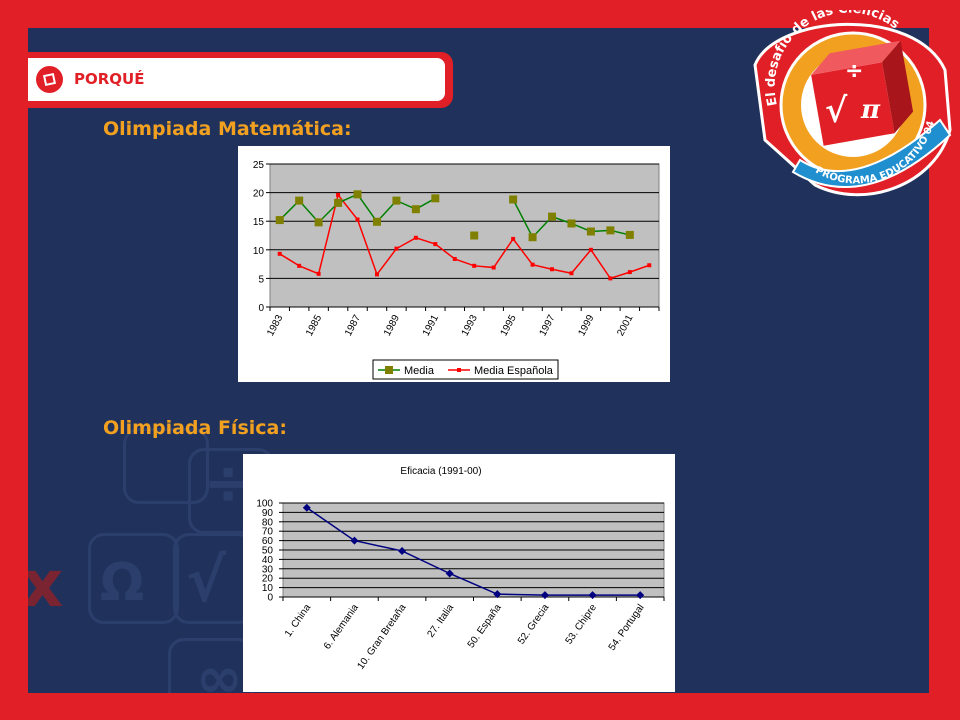 This screenshot has height=720, width=960. What do you see at coordinates (298, 620) in the screenshot?
I see `x-tick-label: 1. China` at bounding box center [298, 620].